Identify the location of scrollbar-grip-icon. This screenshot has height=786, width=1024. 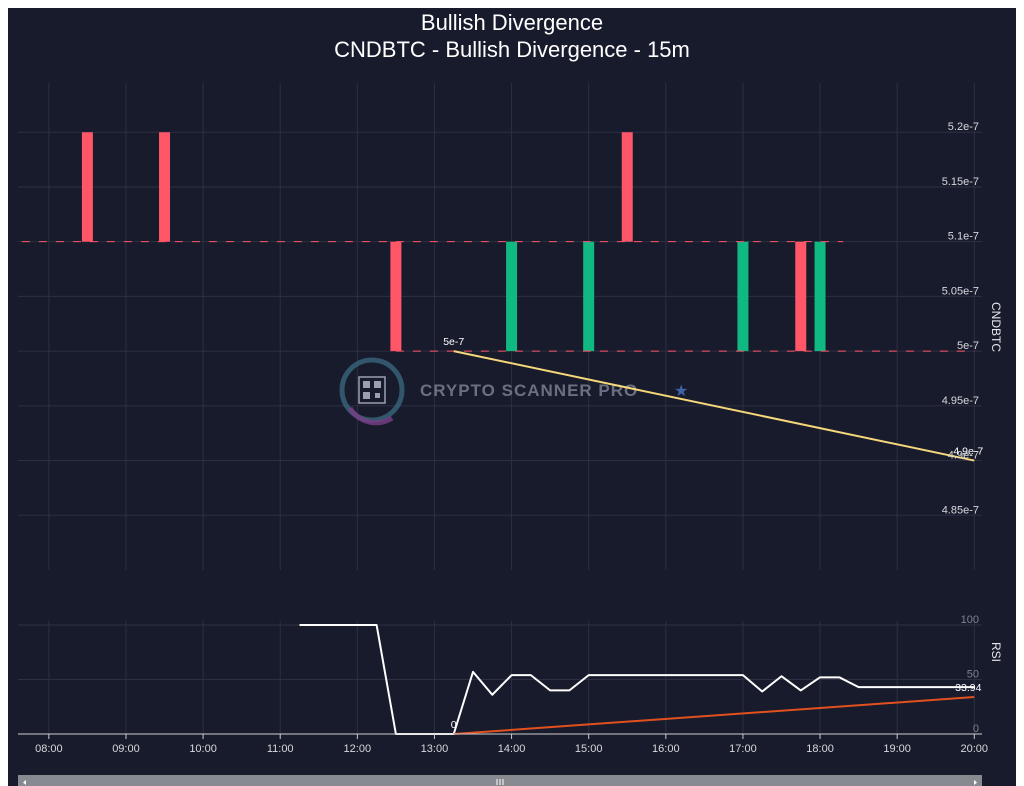
(500, 782).